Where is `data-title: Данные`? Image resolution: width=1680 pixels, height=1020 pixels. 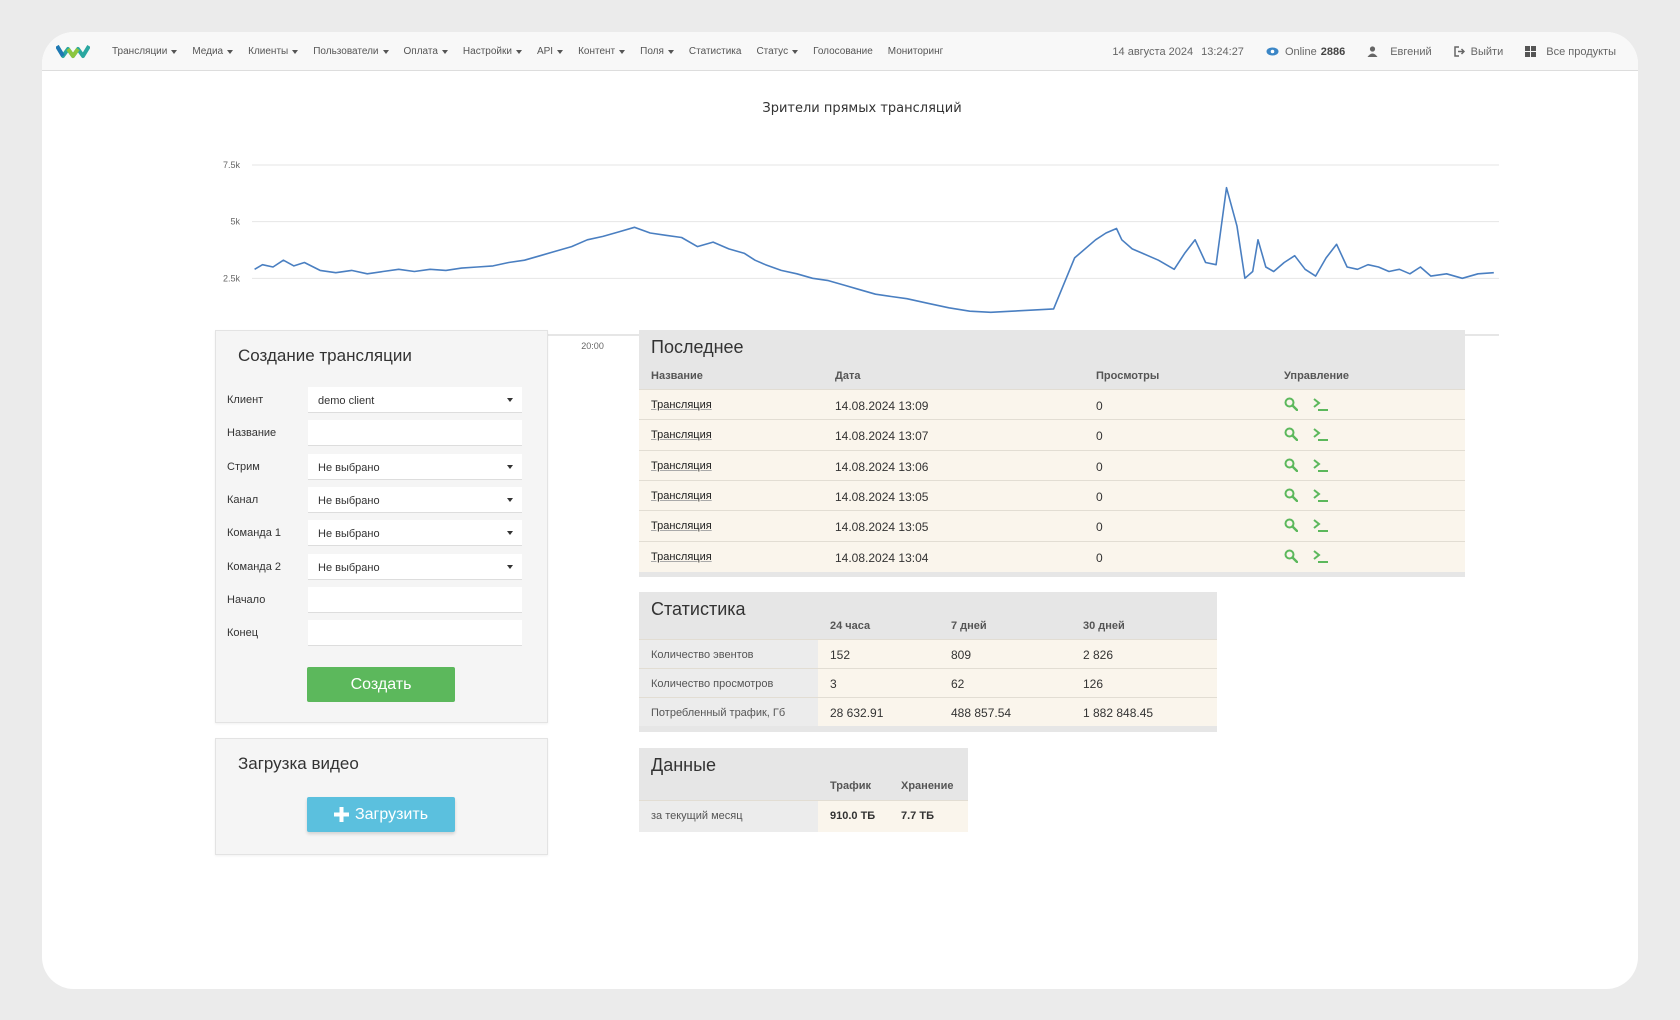
data-title: Данные is located at coordinates (684, 765).